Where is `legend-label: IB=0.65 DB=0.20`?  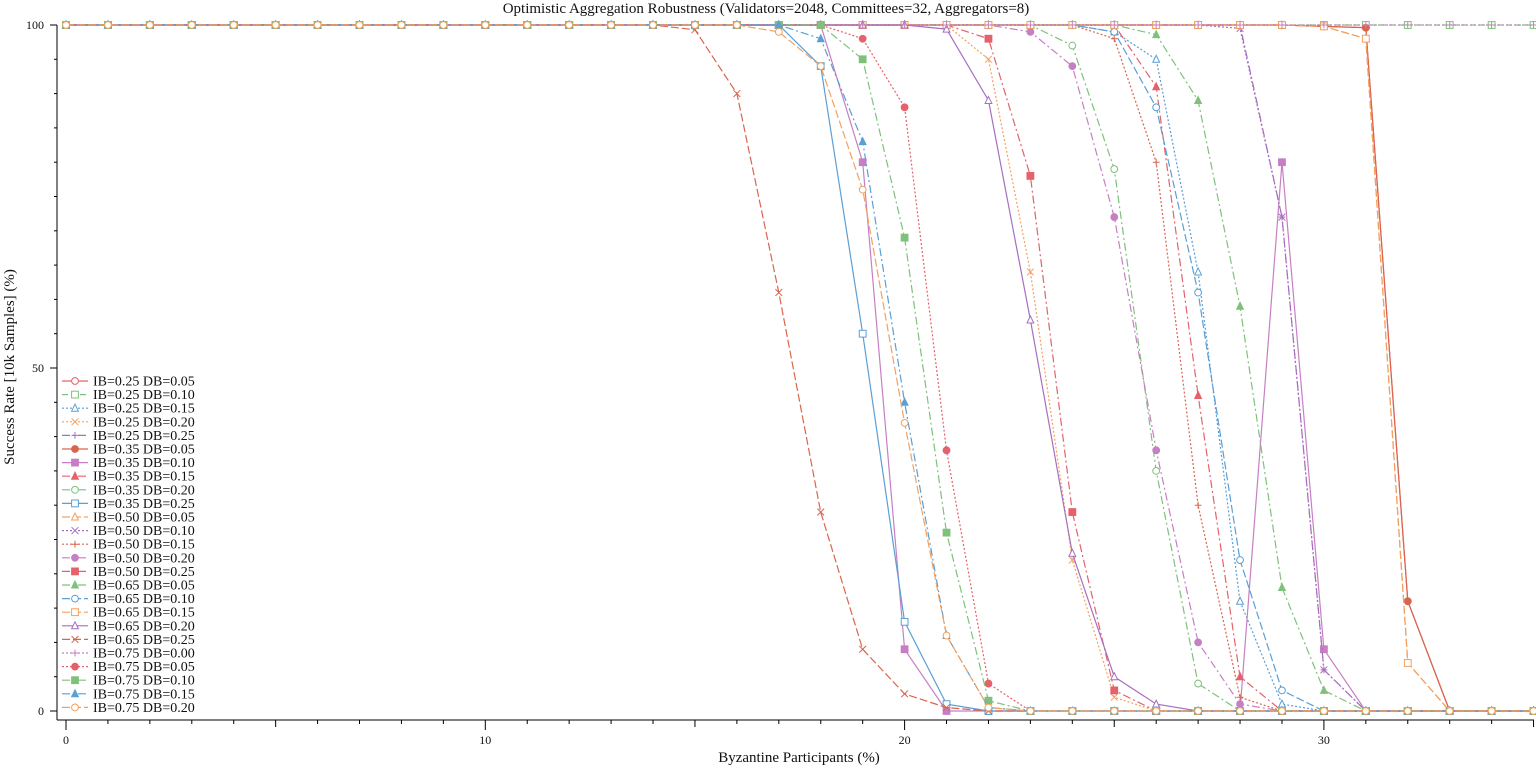 legend-label: IB=0.65 DB=0.20 is located at coordinates (144, 626).